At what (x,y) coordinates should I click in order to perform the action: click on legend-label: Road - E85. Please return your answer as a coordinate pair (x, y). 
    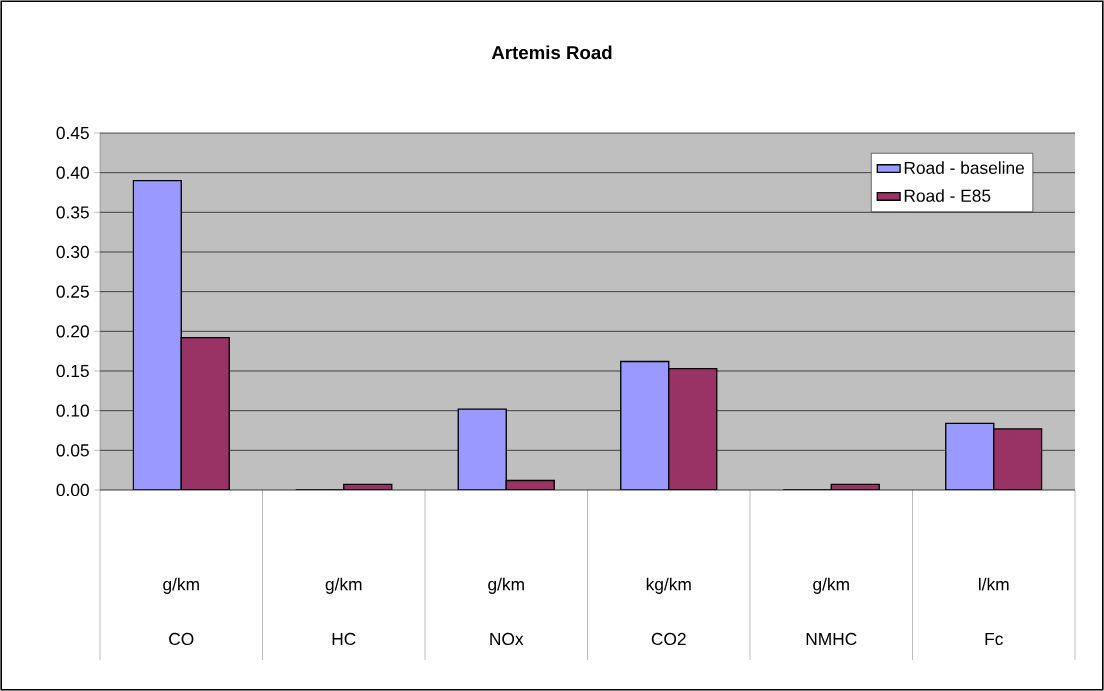
    Looking at the image, I should click on (947, 195).